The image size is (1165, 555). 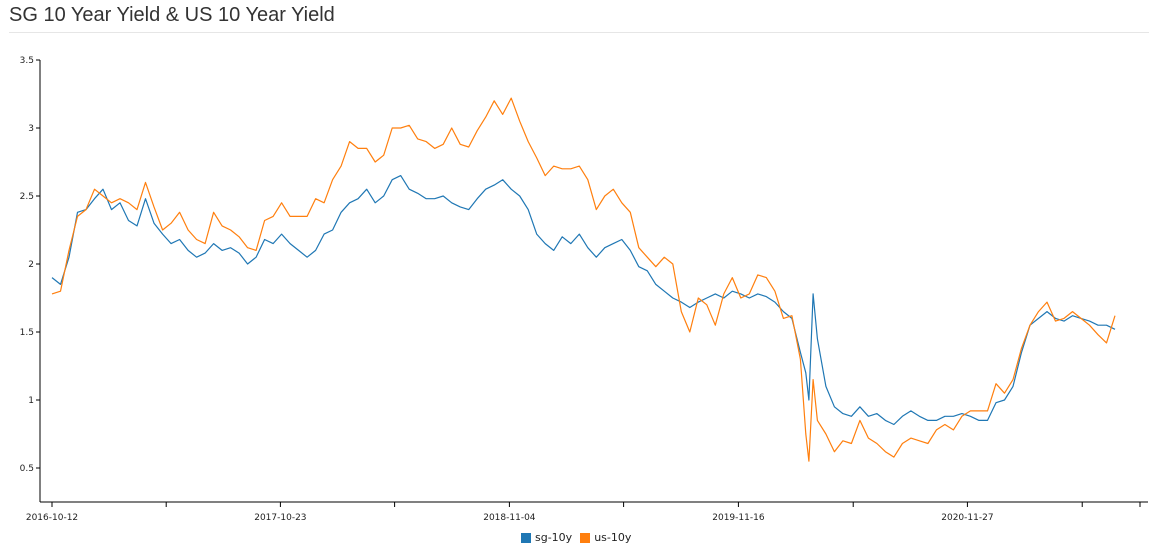 What do you see at coordinates (27, 61) in the screenshot?
I see `y-tick-label: 3.5` at bounding box center [27, 61].